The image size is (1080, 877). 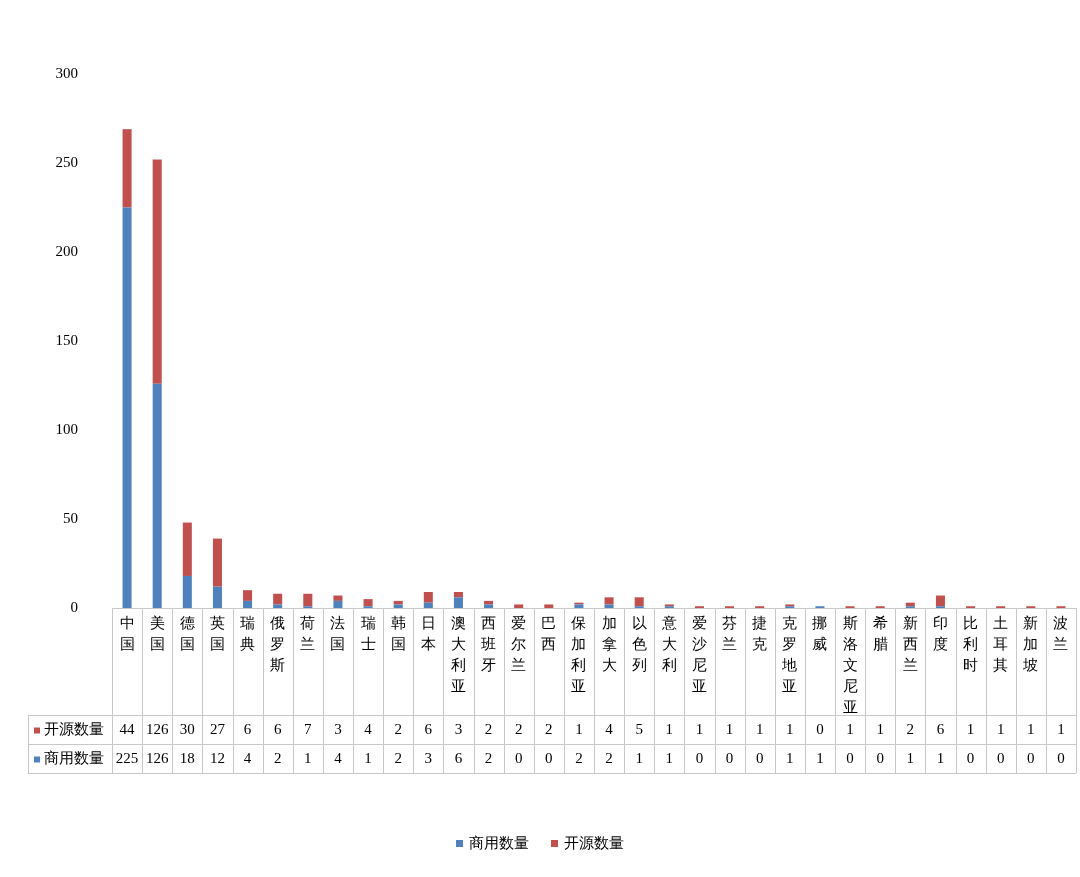 What do you see at coordinates (127, 758) in the screenshot?
I see `data-label: 225` at bounding box center [127, 758].